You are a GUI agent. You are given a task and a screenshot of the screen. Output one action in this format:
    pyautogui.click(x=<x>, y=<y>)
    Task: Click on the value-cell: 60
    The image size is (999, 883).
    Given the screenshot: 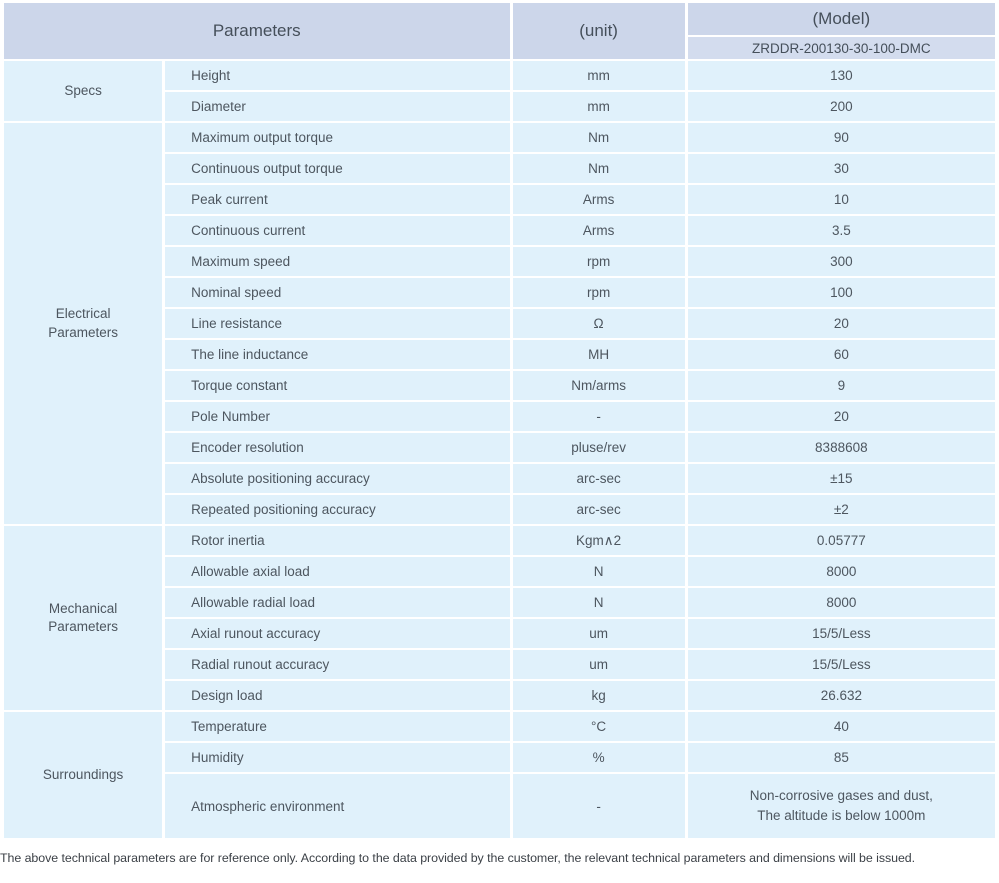 What is the action you would take?
    pyautogui.click(x=841, y=354)
    